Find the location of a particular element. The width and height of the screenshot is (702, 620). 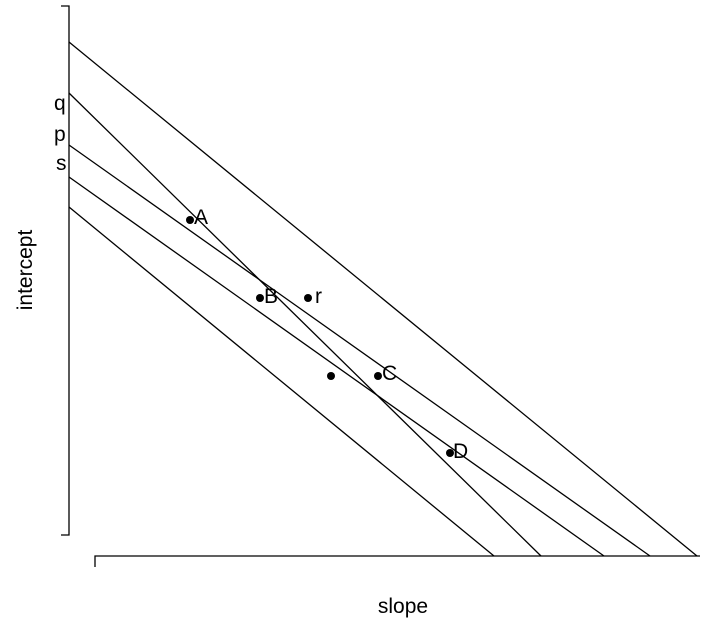

point-c is located at coordinates (378, 376).